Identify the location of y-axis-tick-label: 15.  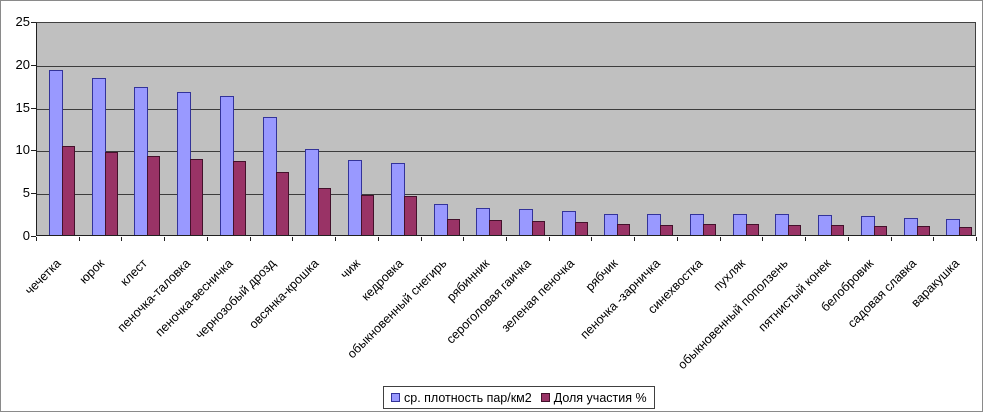
(22, 107).